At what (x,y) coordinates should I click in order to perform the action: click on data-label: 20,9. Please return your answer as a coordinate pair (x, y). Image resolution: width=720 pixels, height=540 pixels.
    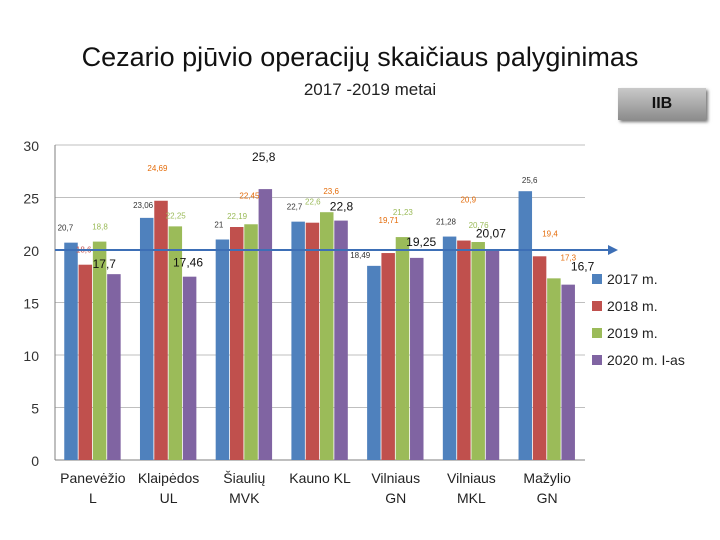
    Looking at the image, I should click on (468, 200).